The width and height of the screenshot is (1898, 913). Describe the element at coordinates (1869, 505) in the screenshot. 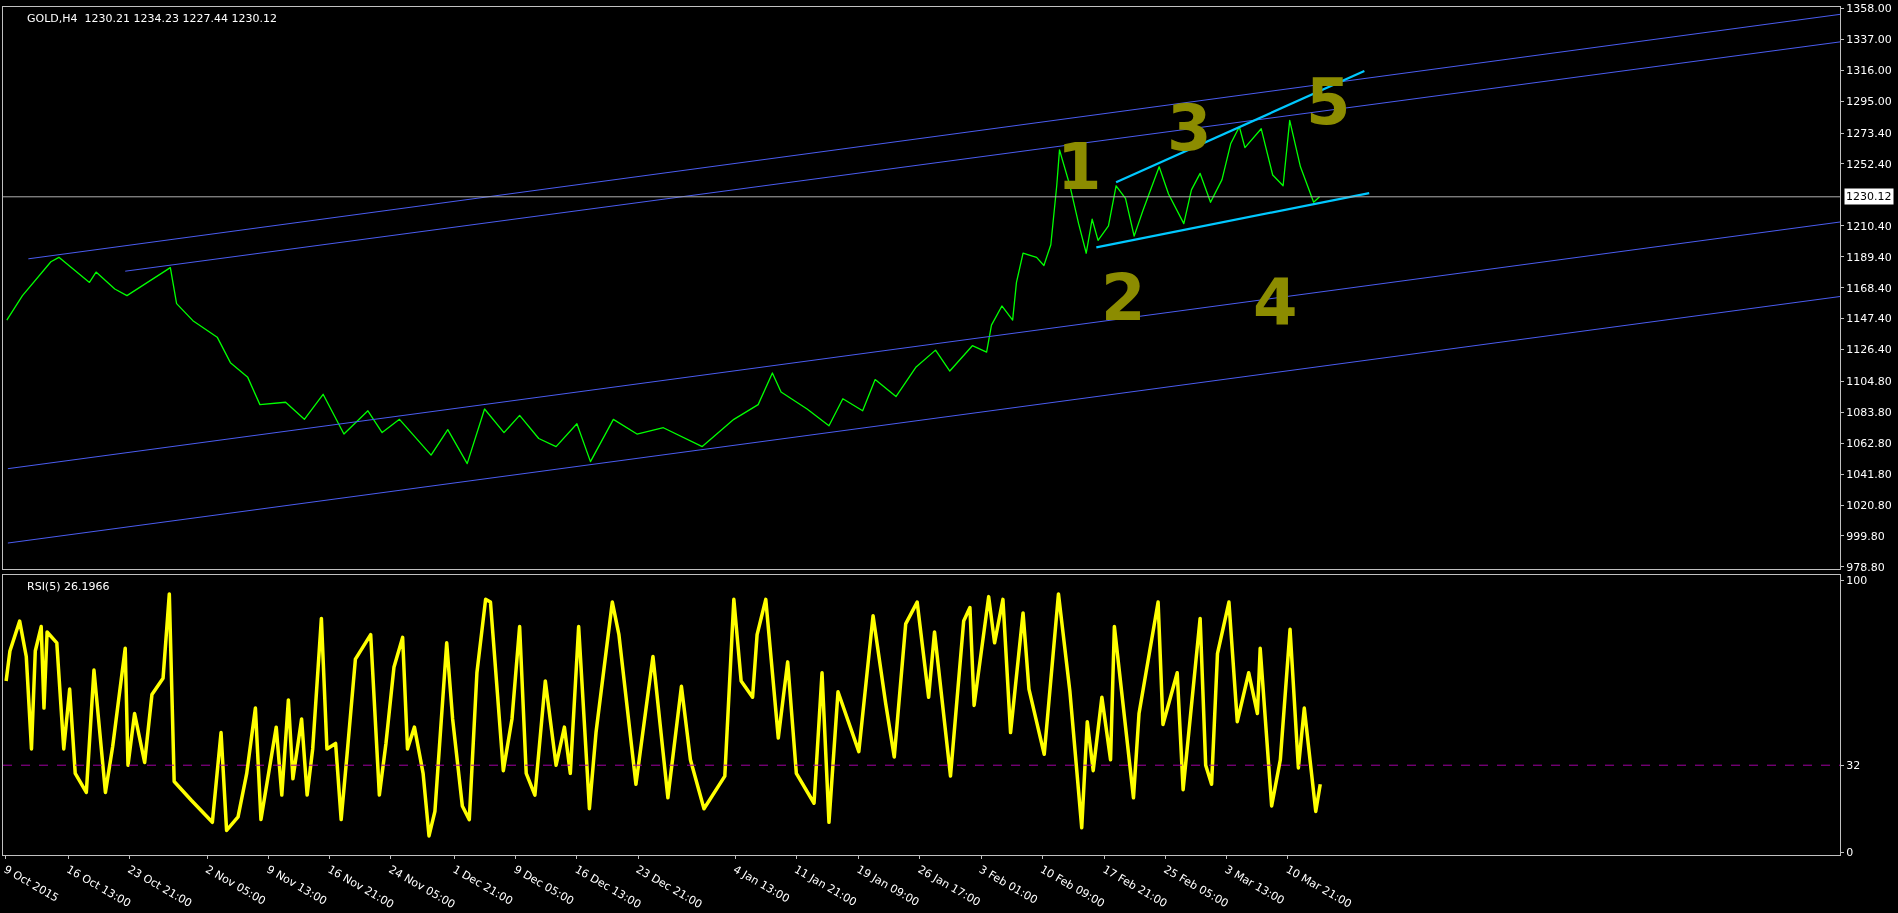

I see `y-tick-label: 1020.80` at that location.